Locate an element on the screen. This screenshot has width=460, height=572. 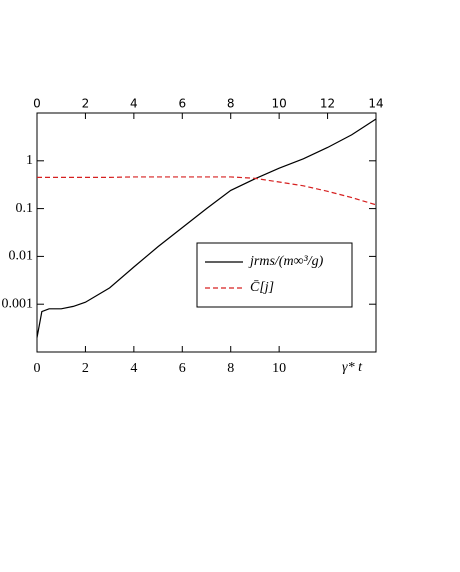
top-tick-label: 8 is located at coordinates (231, 104).